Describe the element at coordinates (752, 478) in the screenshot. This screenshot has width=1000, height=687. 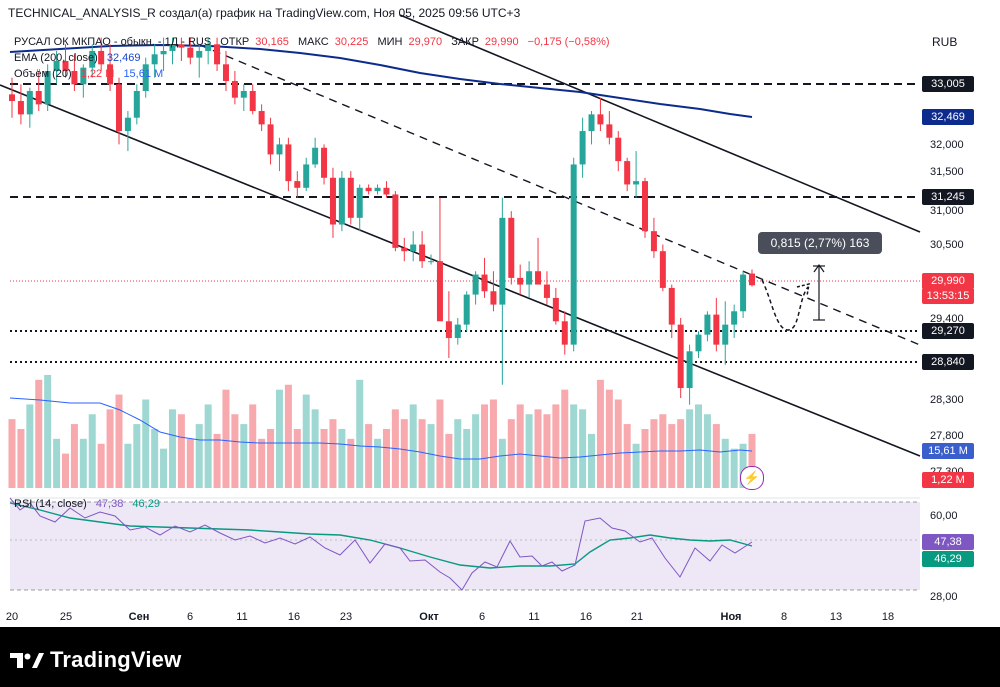
I see `lightning-icon: ⚡` at that location.